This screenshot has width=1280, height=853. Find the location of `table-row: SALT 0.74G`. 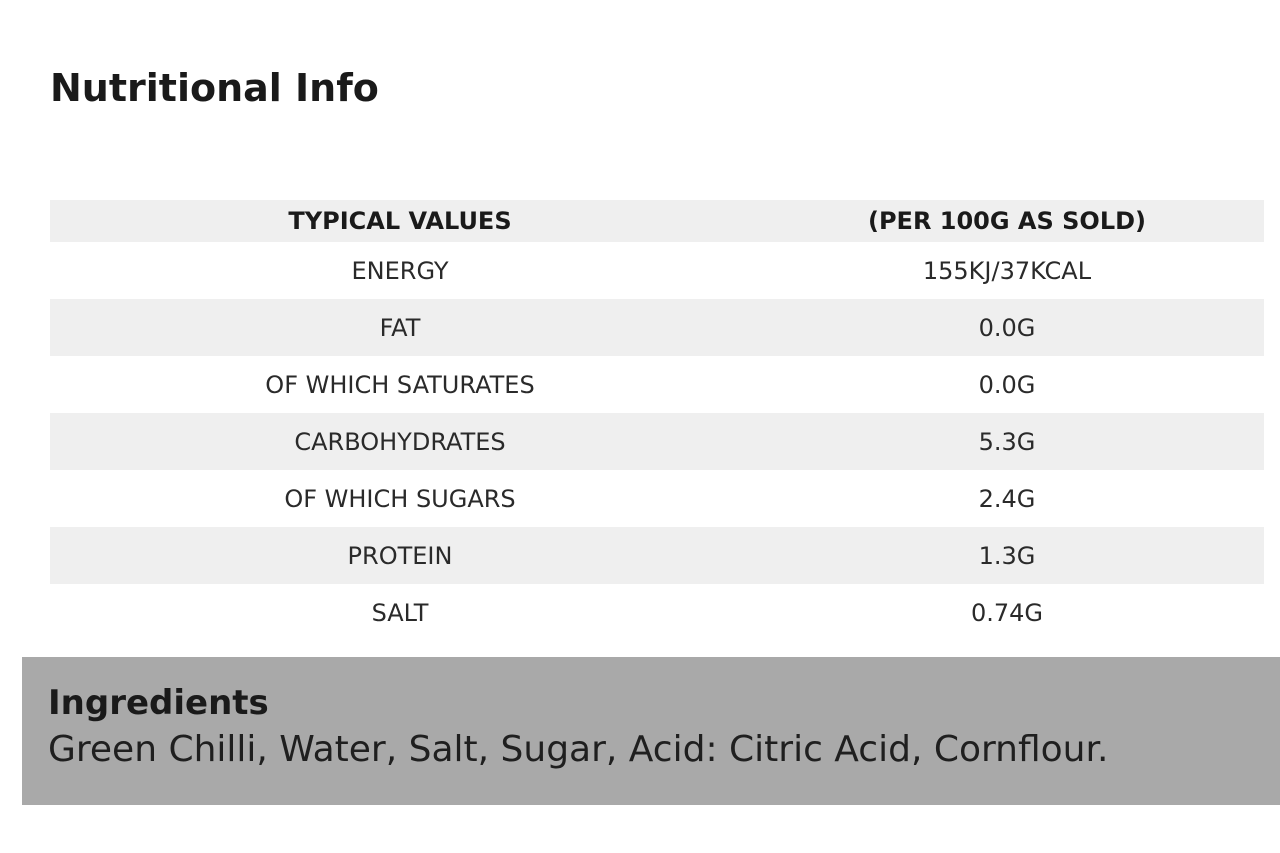

table-row: SALT 0.74G is located at coordinates (657, 612).